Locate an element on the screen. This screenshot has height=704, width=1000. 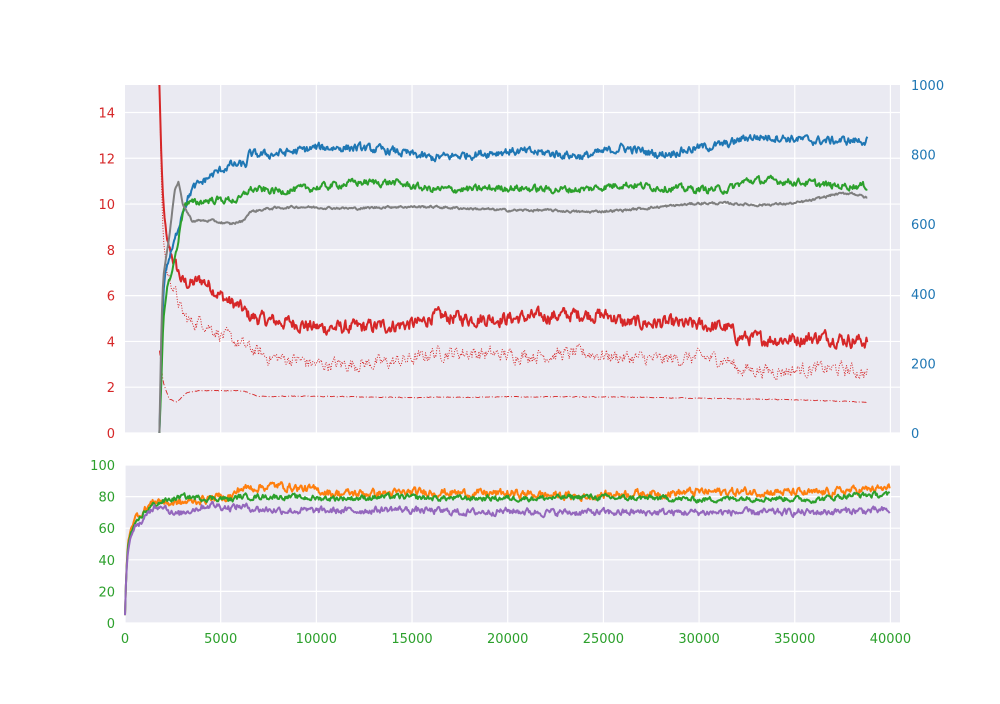
bottom-y-tick-label: 60 is located at coordinates (106, 529).